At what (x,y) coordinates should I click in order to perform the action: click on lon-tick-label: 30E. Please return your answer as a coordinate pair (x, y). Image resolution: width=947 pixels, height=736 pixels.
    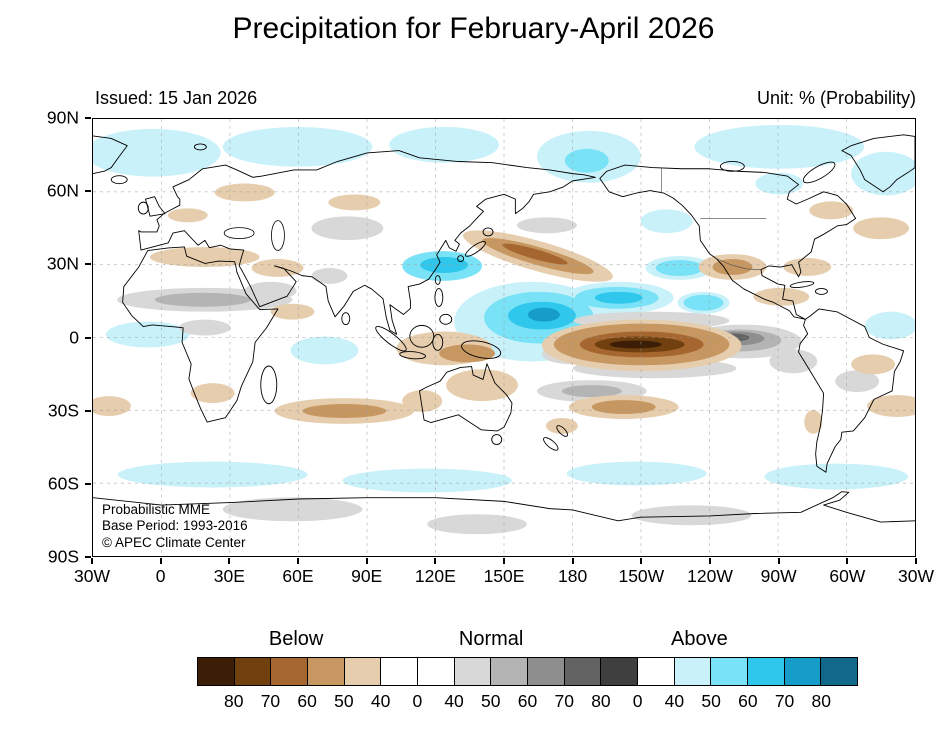
    Looking at the image, I should click on (229, 576).